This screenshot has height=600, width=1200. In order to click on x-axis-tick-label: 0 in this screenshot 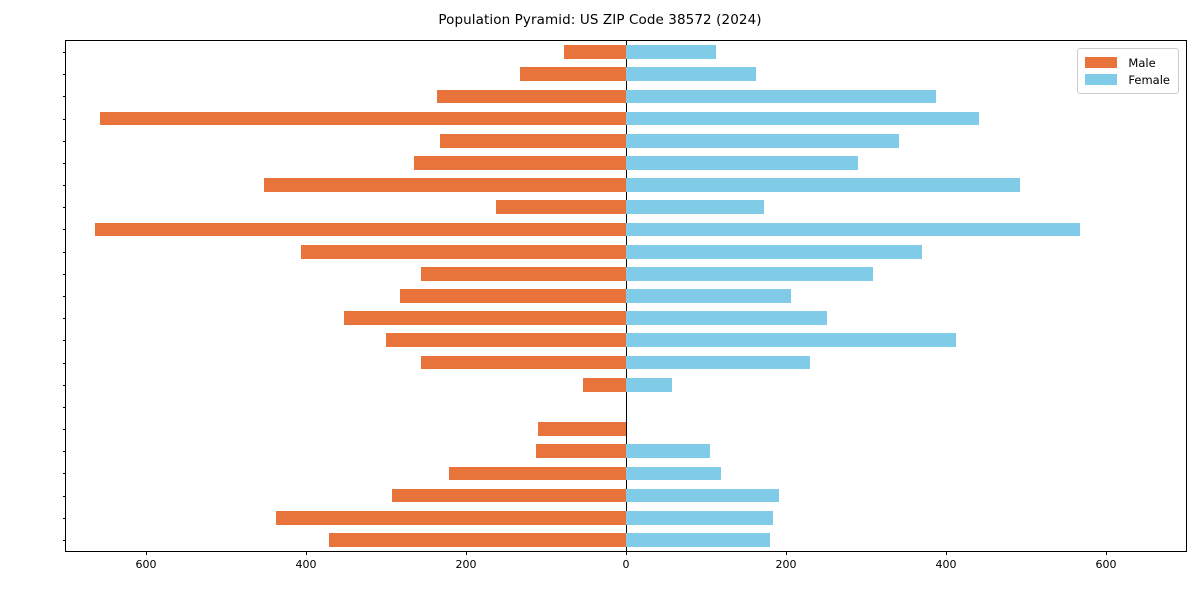, I will do `click(626, 564)`.